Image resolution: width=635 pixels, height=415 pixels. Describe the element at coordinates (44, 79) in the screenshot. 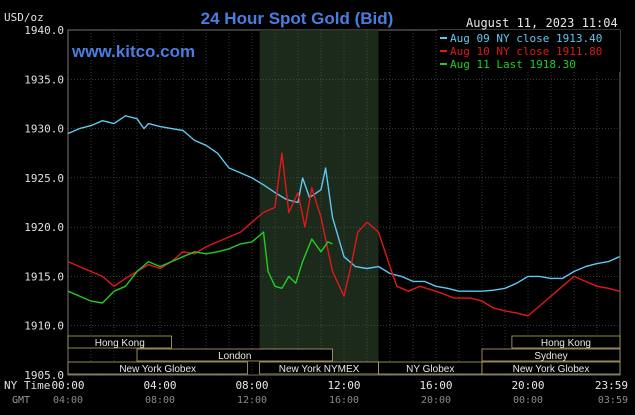

I see `y-tick-label: 1935.0` at that location.